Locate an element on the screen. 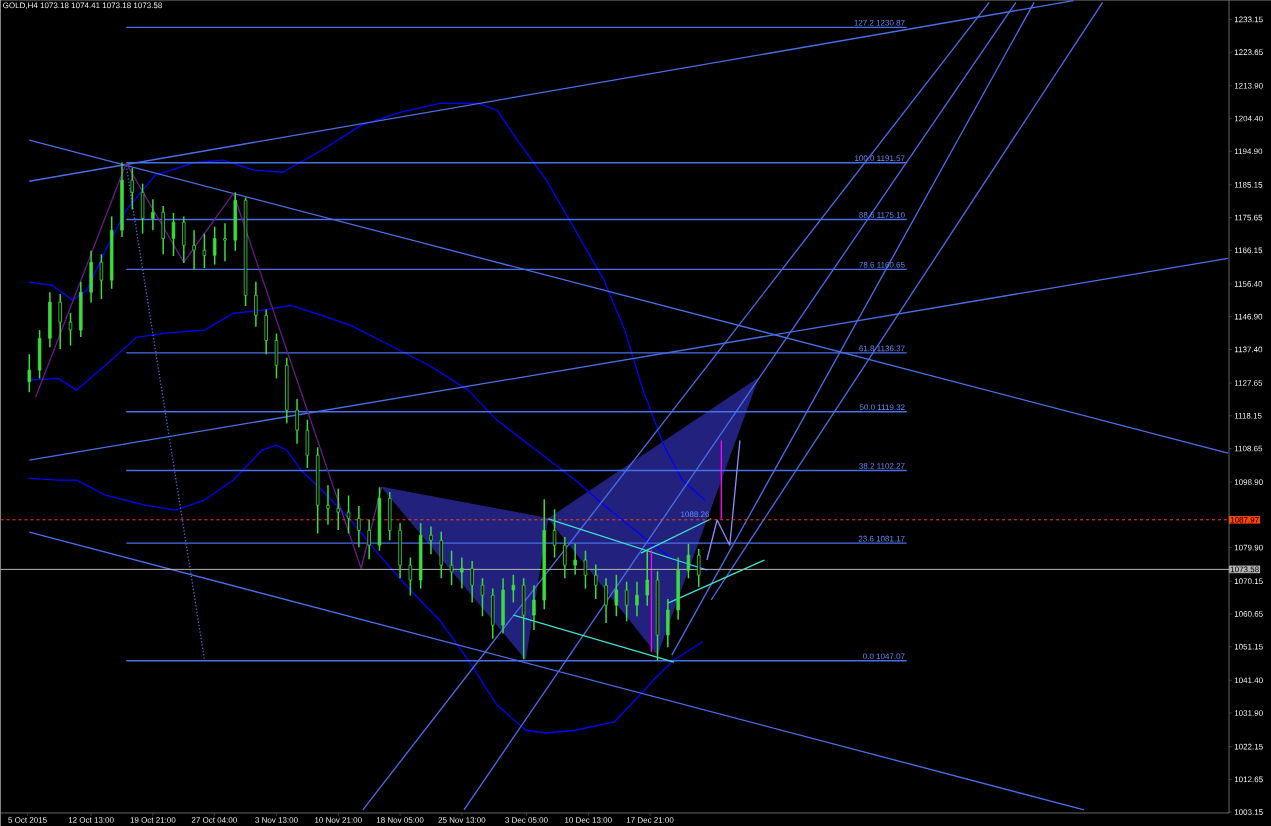 The width and height of the screenshot is (1271, 826). y-tick-label: 1194.90 is located at coordinates (1248, 151).